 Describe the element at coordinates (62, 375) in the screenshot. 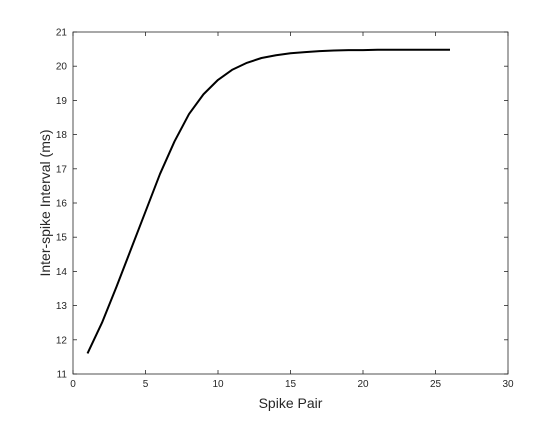

I see `y-tick-label: 11` at that location.